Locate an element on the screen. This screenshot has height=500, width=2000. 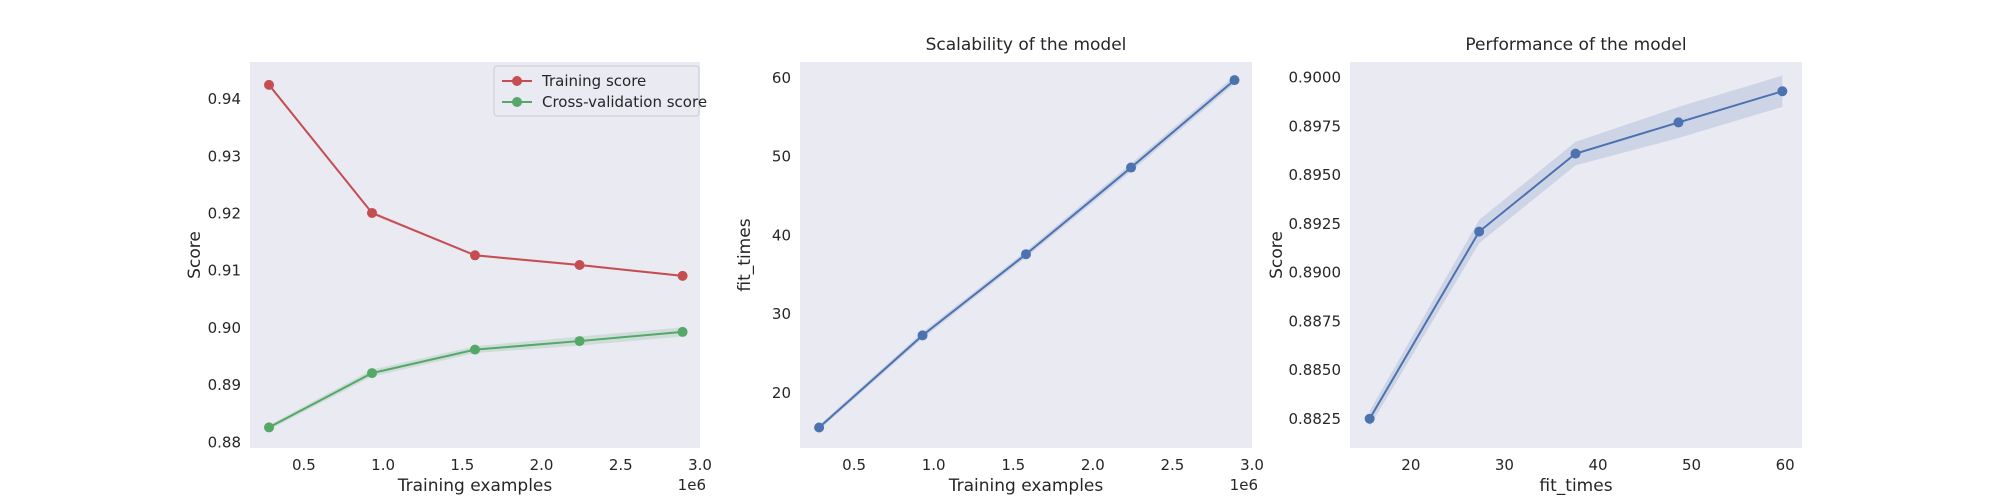
x-tick-label: 20 is located at coordinates (1410, 465).